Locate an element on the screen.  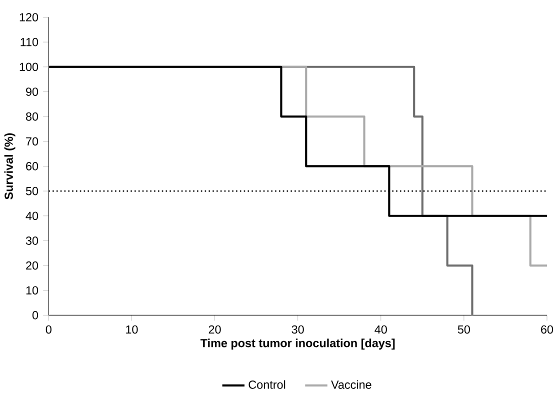
x-tick-label: 30 is located at coordinates (298, 329).